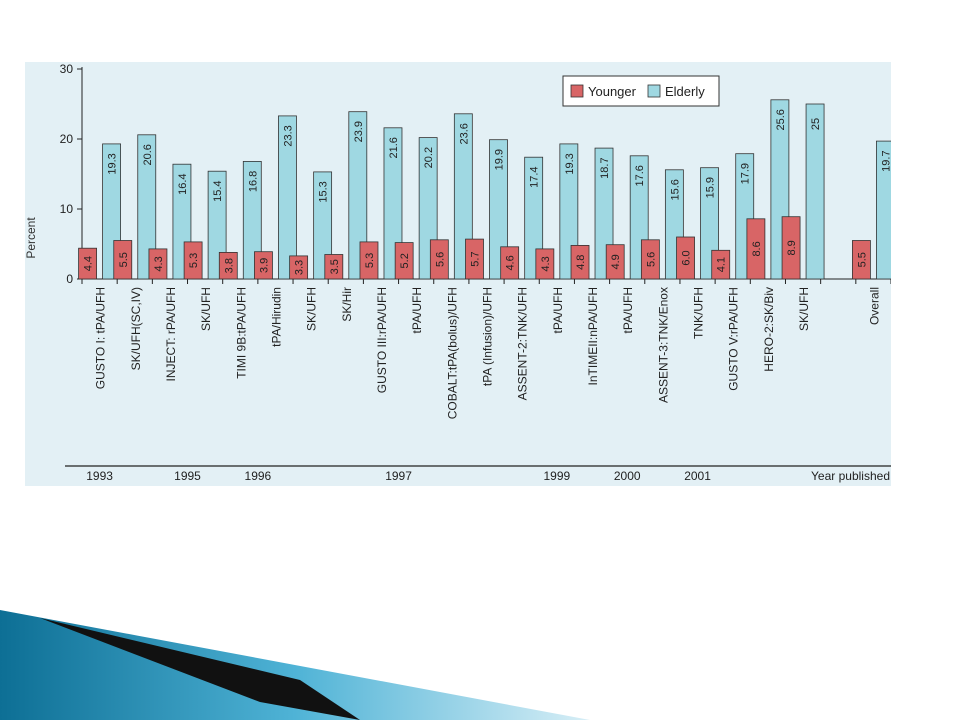  I want to click on data-label-younger: 3.8, so click(229, 265).